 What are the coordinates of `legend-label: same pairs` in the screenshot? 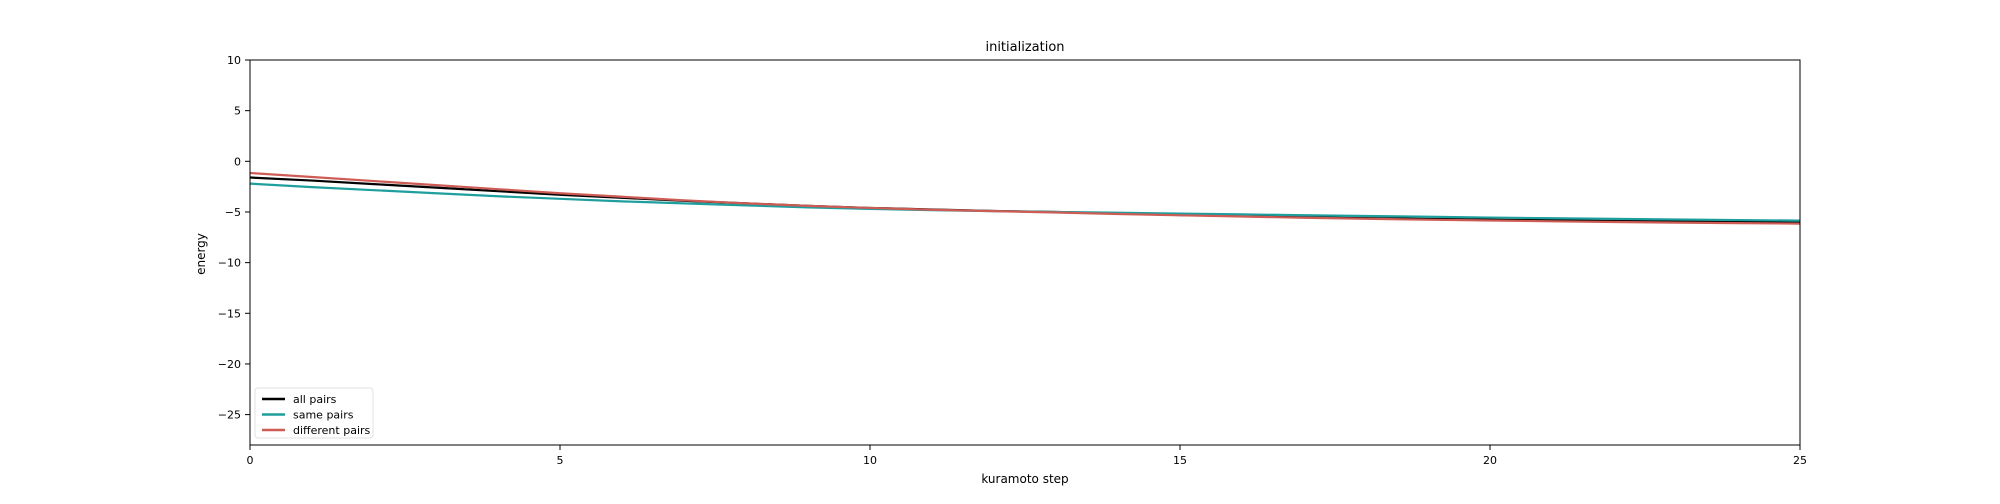 It's located at (323, 415).